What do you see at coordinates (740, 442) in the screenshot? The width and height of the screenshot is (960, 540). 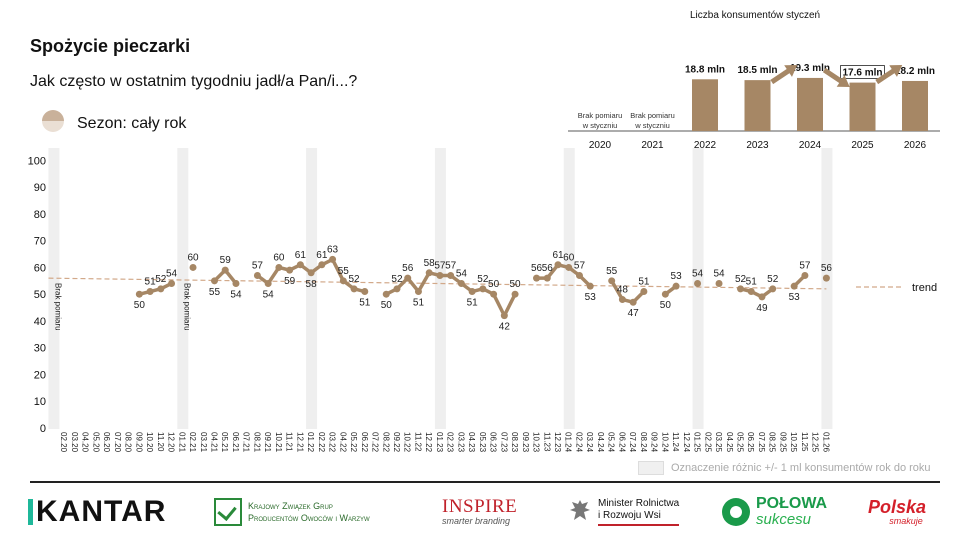 I see `x-tick-label: 05.25` at bounding box center [740, 442].